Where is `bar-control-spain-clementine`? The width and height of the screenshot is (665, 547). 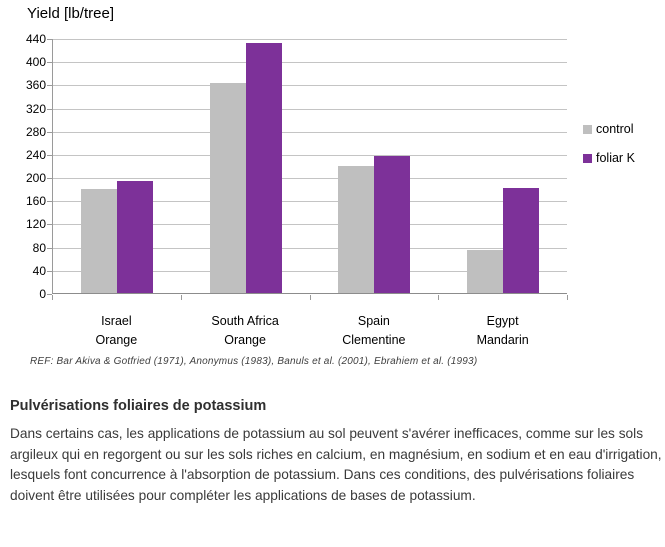 bar-control-spain-clementine is located at coordinates (356, 229).